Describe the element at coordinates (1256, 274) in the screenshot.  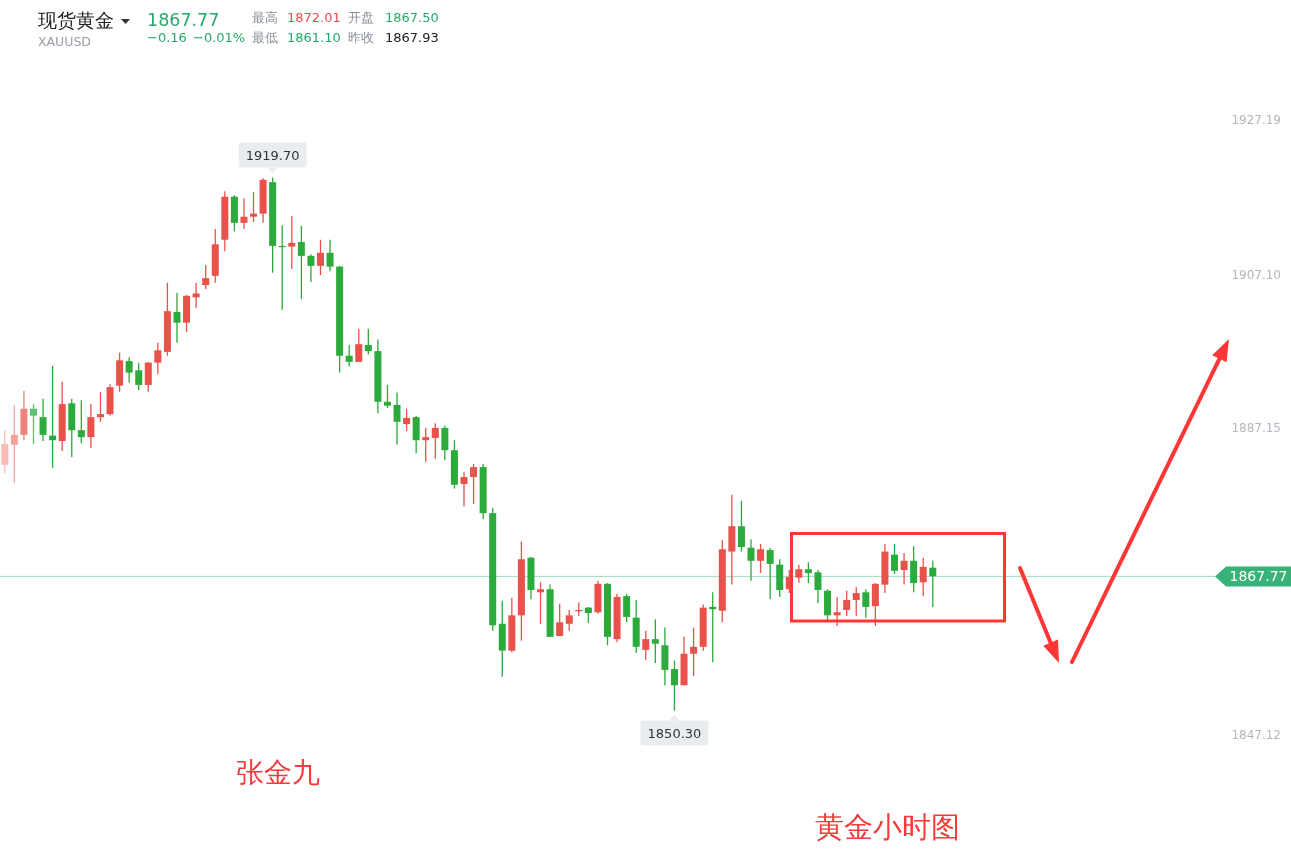
I see `y-tick-label: 1907.10` at that location.